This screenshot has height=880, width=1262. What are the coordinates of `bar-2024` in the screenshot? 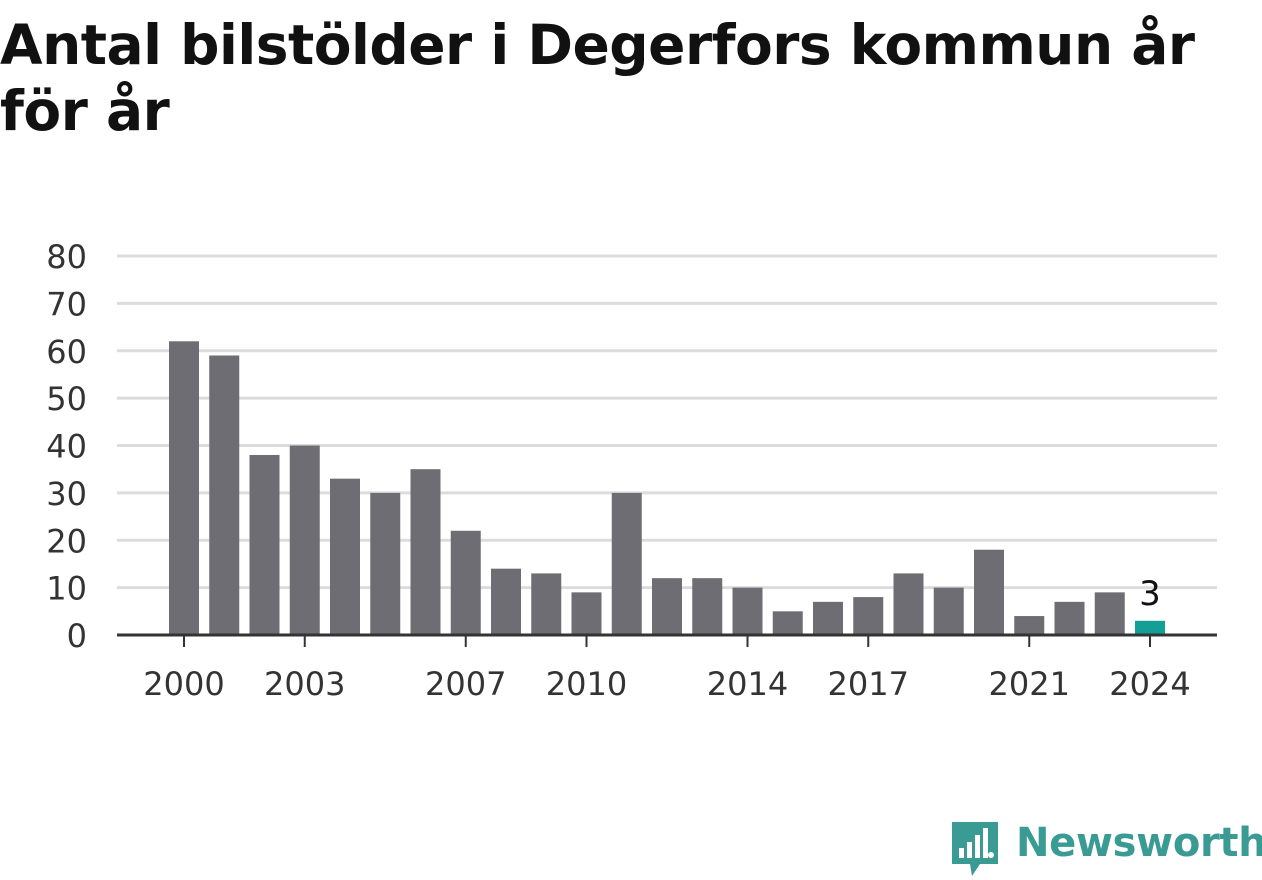 It's located at (1150, 627).